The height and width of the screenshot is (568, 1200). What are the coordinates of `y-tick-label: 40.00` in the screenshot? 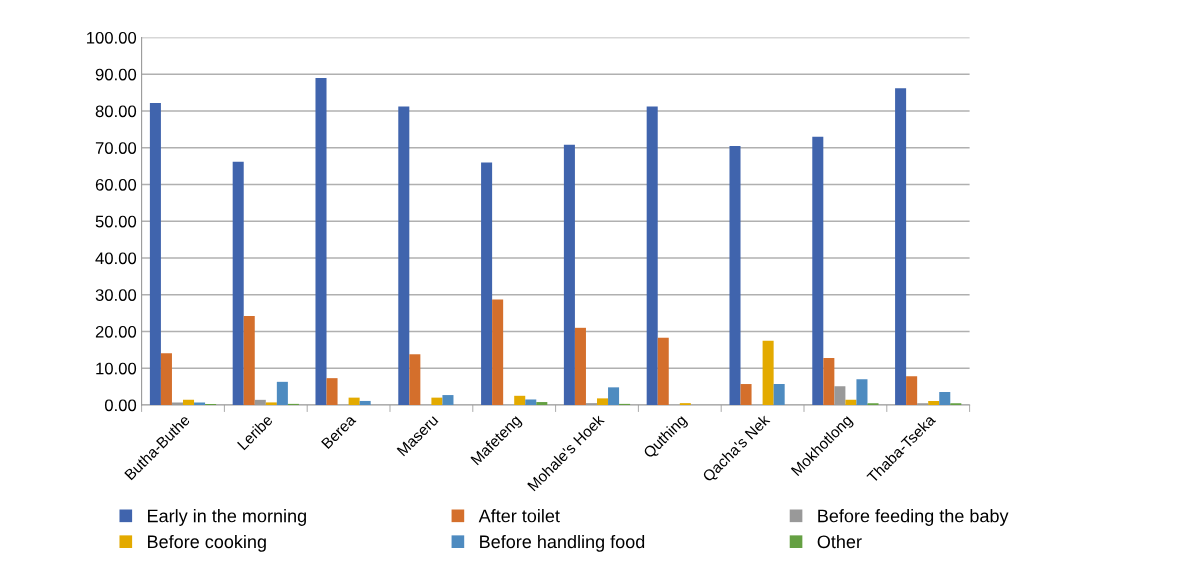 It's located at (116, 258).